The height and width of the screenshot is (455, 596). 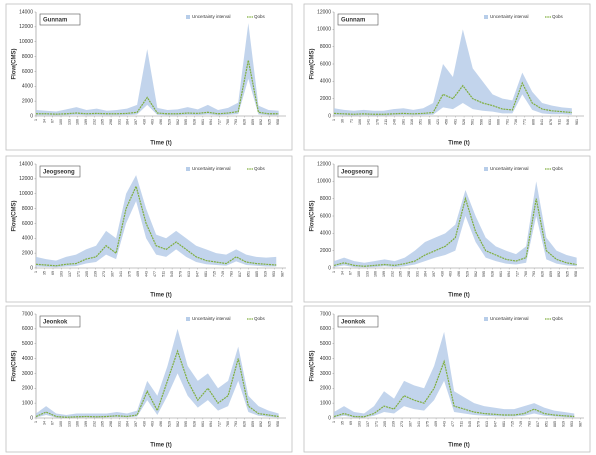 What do you see at coordinates (113, 274) in the screenshot?
I see `x-tick-label: 307` at bounding box center [113, 274].